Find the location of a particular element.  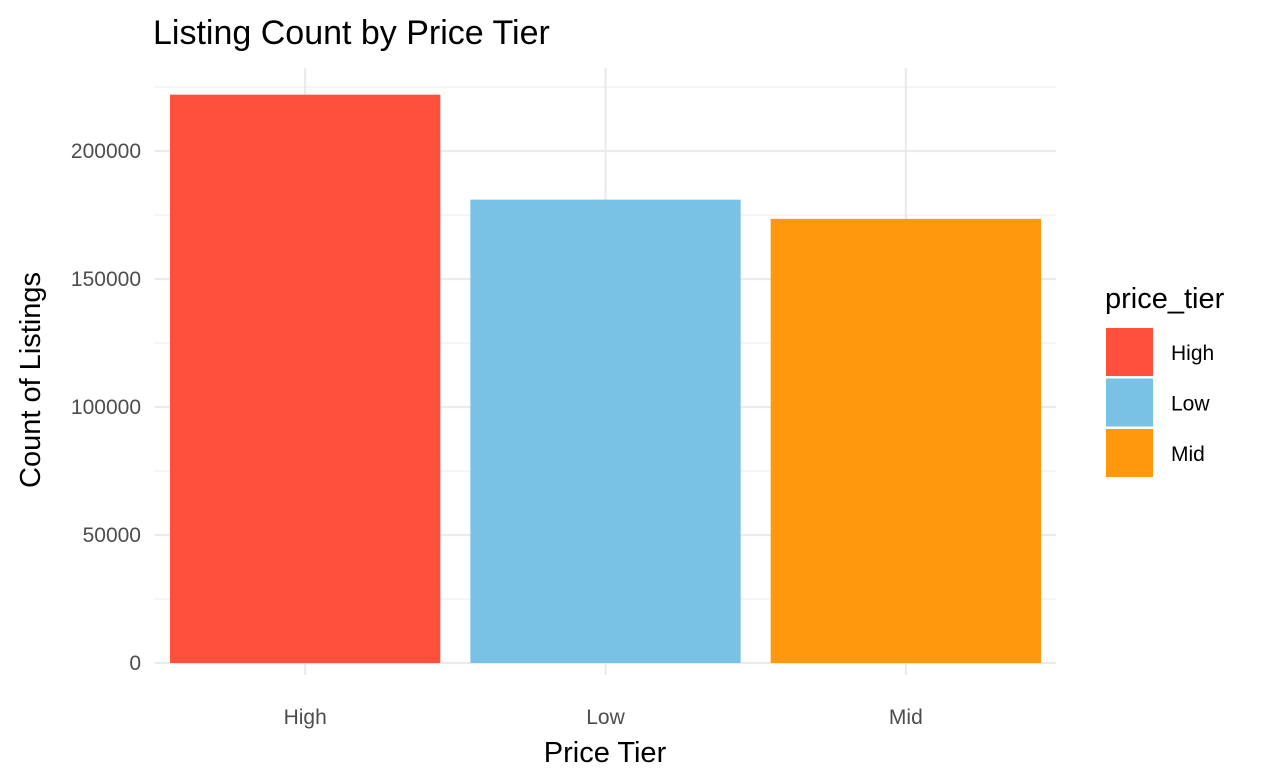

x-axis-label: Price Tier is located at coordinates (605, 753).